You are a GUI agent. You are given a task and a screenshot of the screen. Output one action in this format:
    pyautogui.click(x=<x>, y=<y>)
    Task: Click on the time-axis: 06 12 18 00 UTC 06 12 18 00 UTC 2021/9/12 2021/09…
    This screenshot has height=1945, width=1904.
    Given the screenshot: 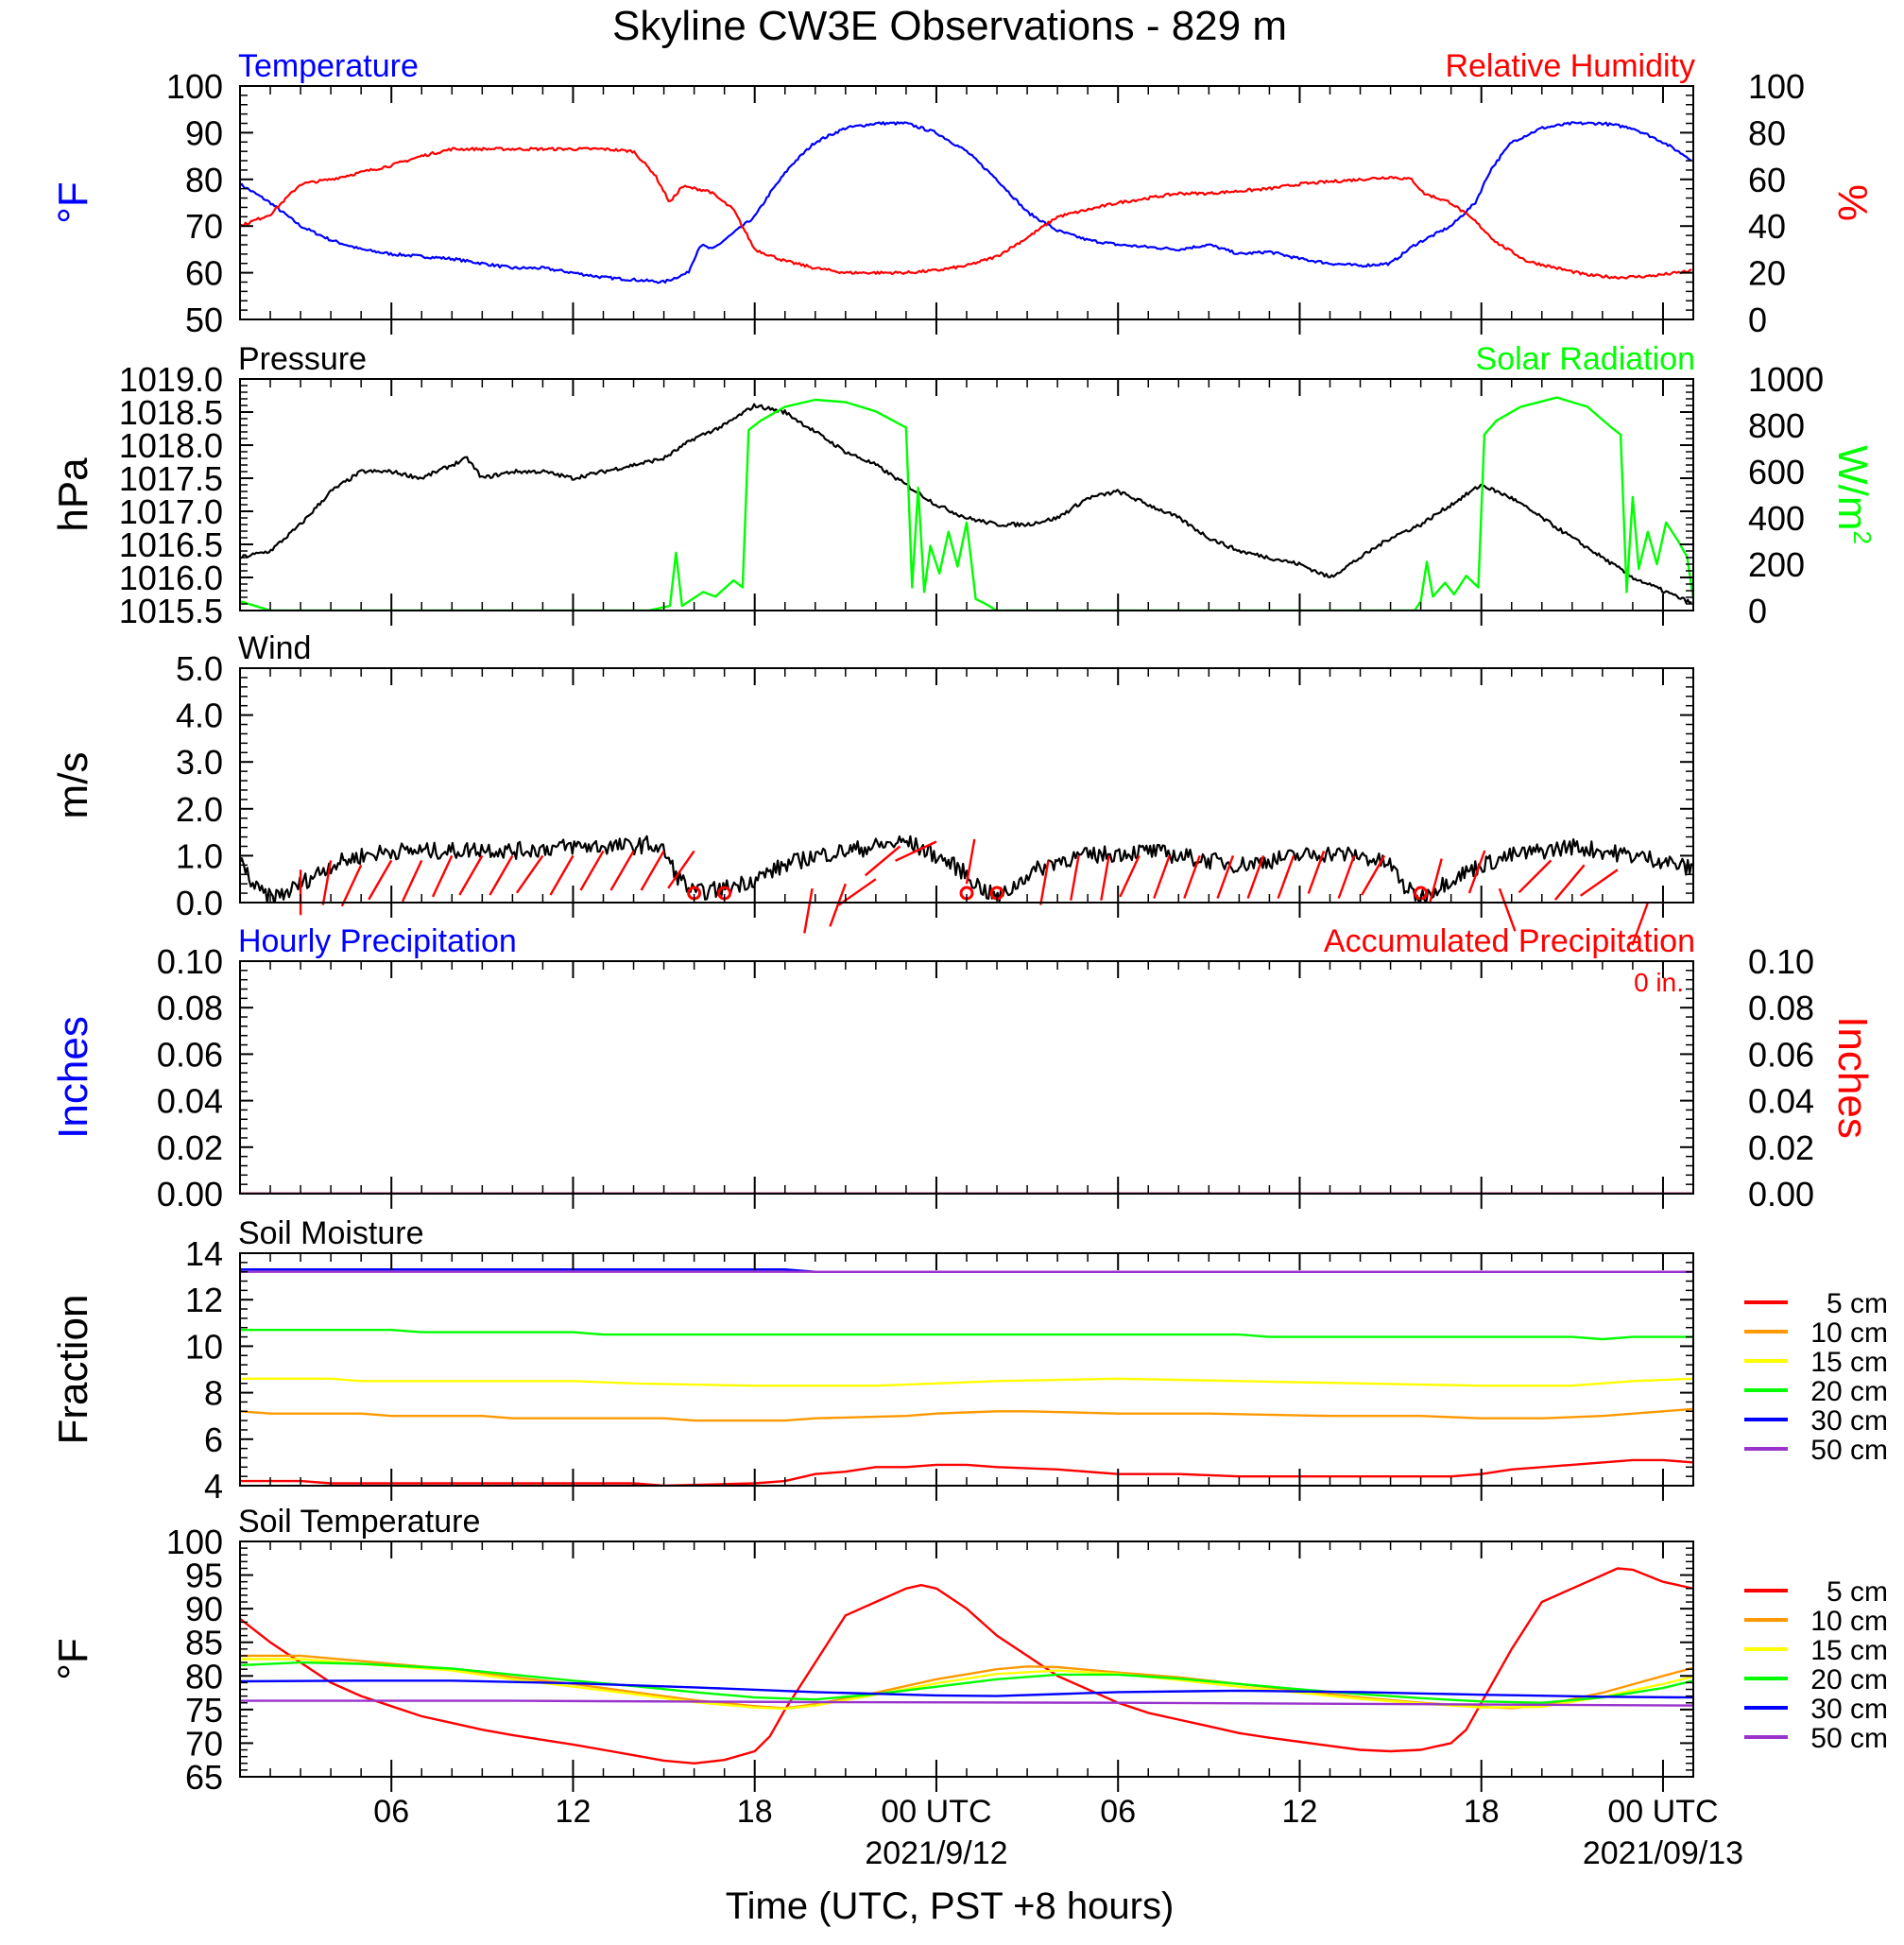 What is the action you would take?
    pyautogui.click(x=1058, y=1832)
    